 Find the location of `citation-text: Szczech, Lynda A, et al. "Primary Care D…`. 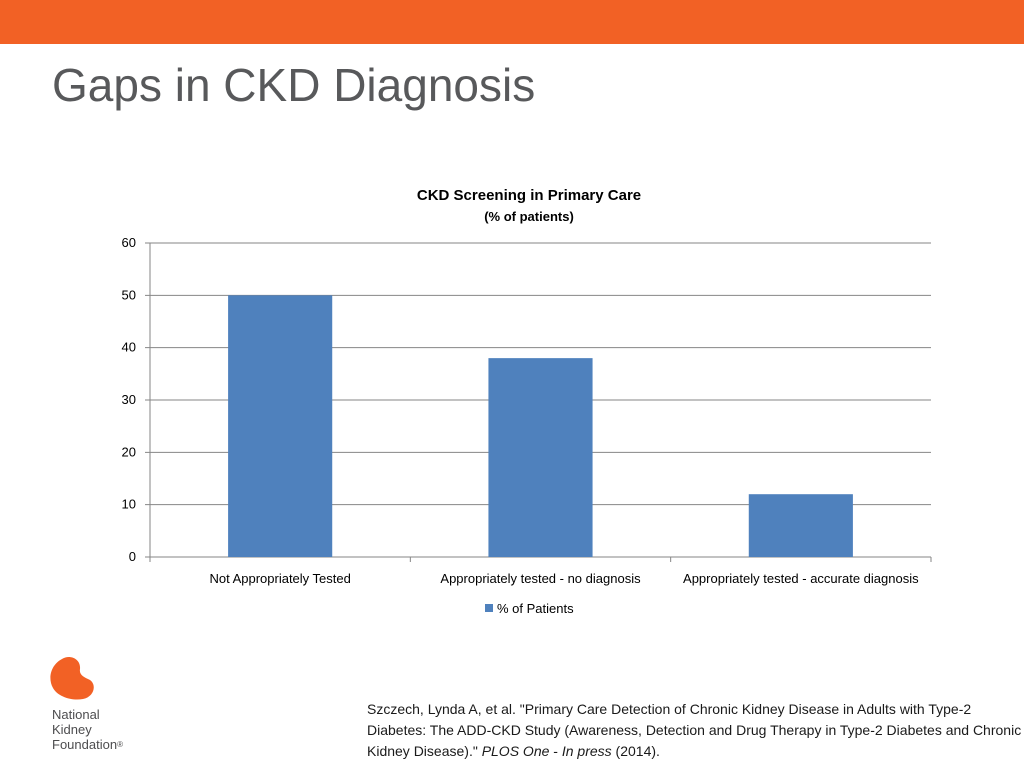

citation-text: Szczech, Lynda A, et al. "Primary Care D… is located at coordinates (694, 730).